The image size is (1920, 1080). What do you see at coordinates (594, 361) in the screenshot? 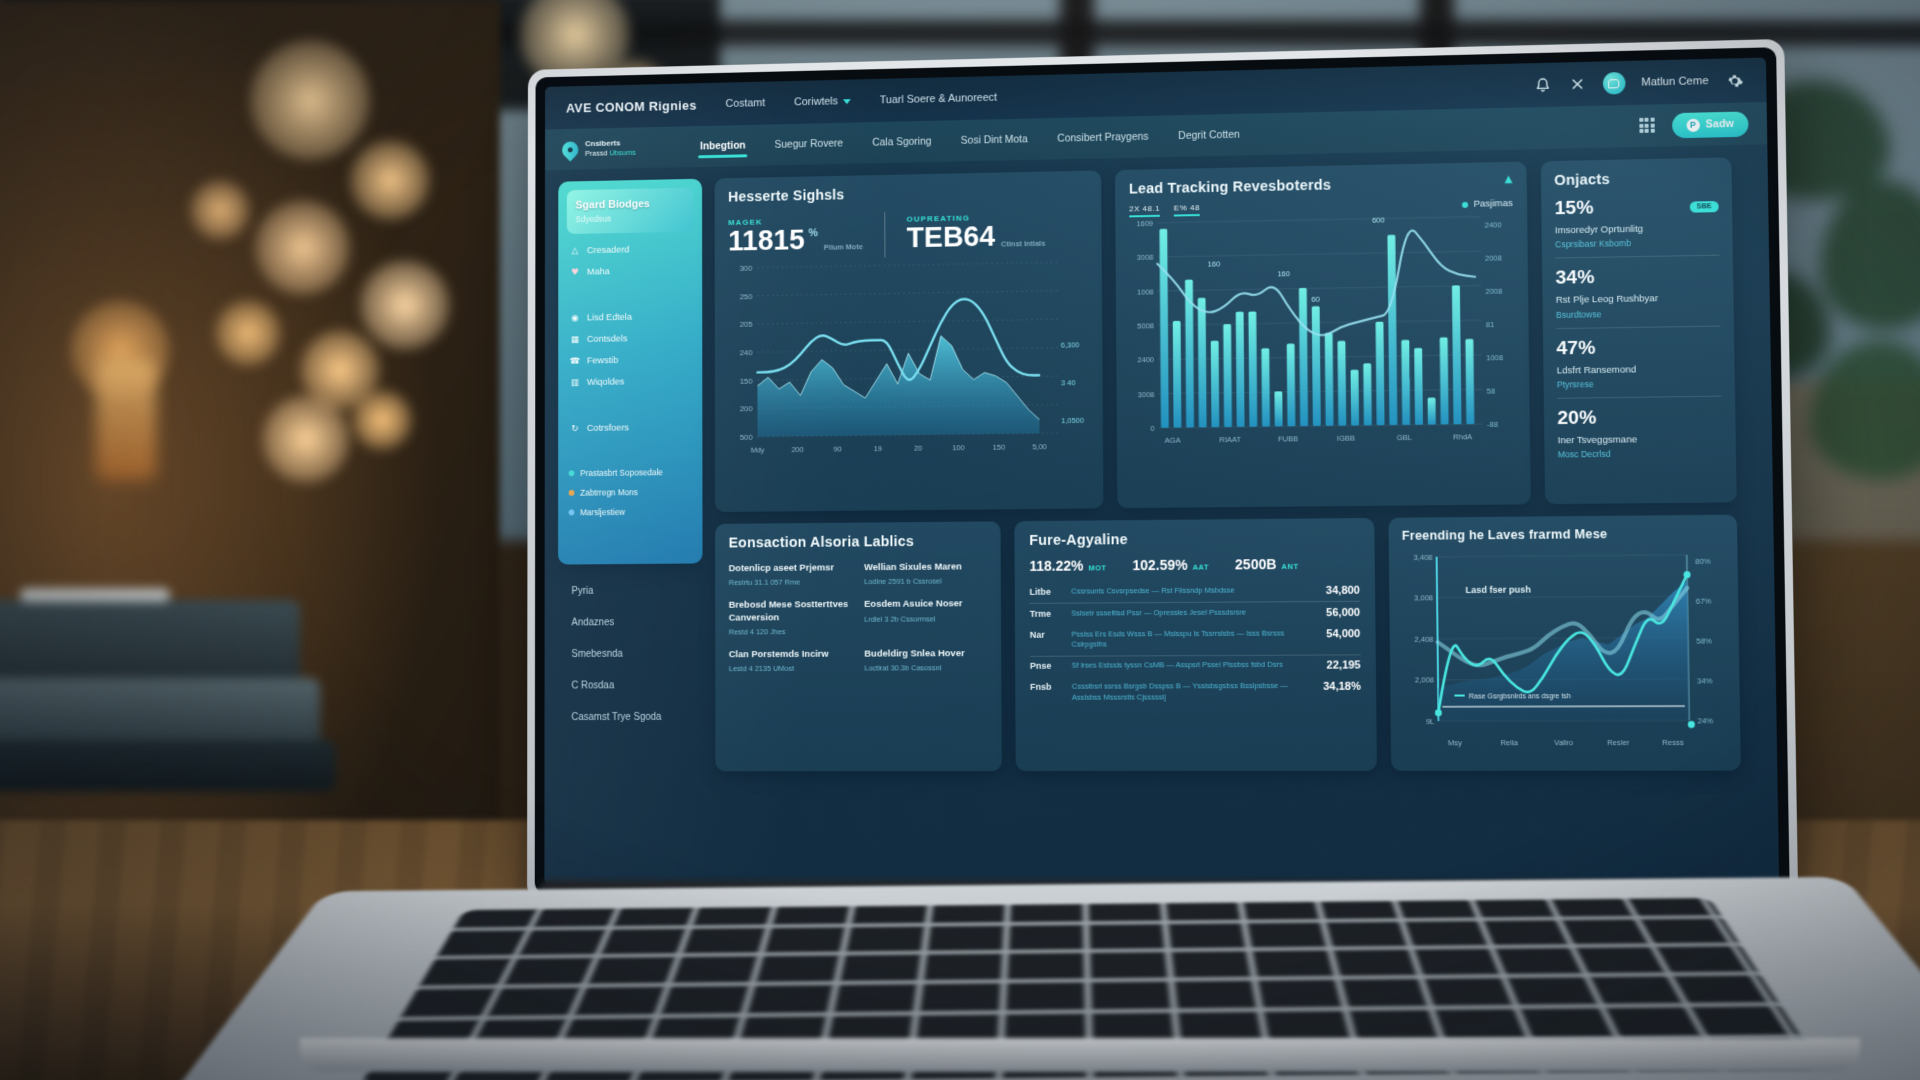
I see `sidebar-item-fewstib: ☎ Fewstib` at bounding box center [594, 361].